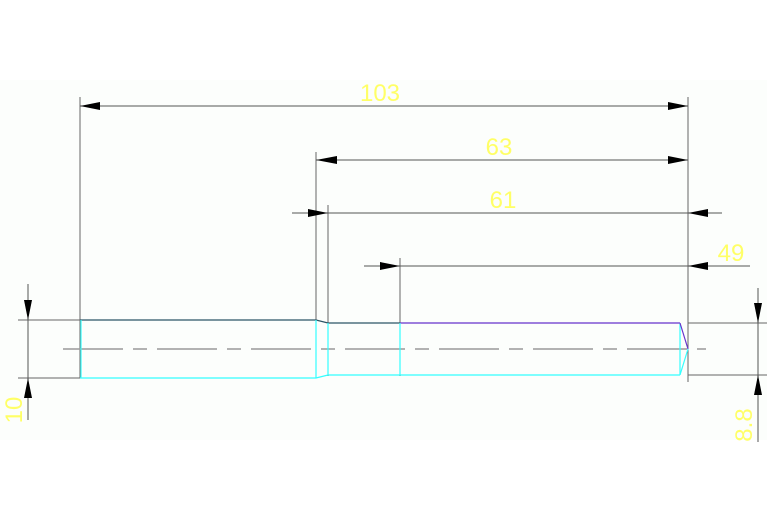  I want to click on dimension-text-8-8: 8.8, so click(744, 424).